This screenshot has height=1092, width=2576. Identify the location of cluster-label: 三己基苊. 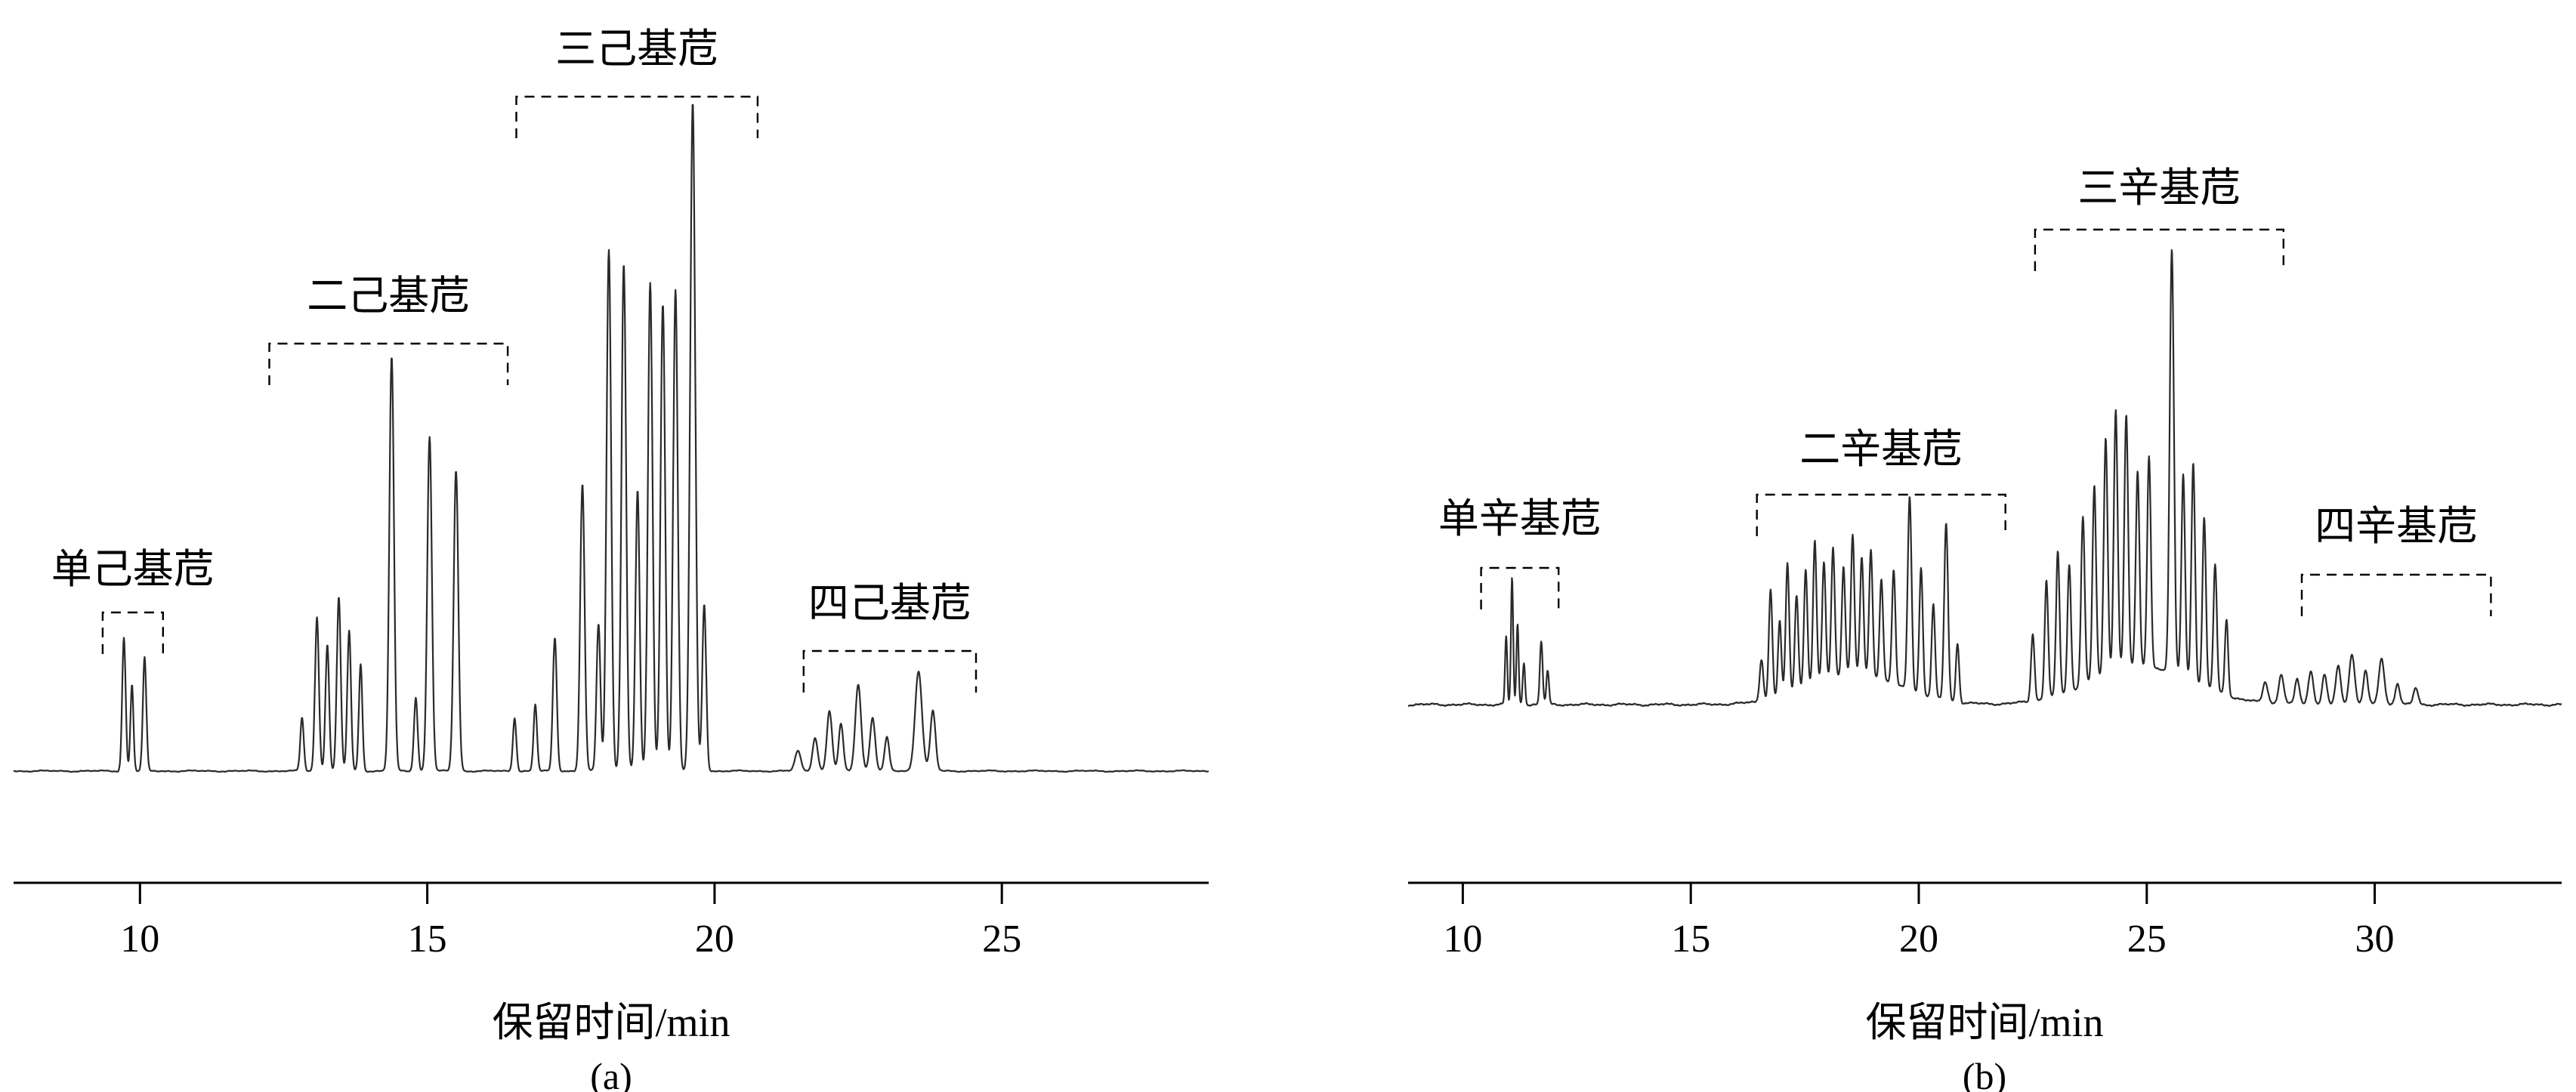
(636, 49).